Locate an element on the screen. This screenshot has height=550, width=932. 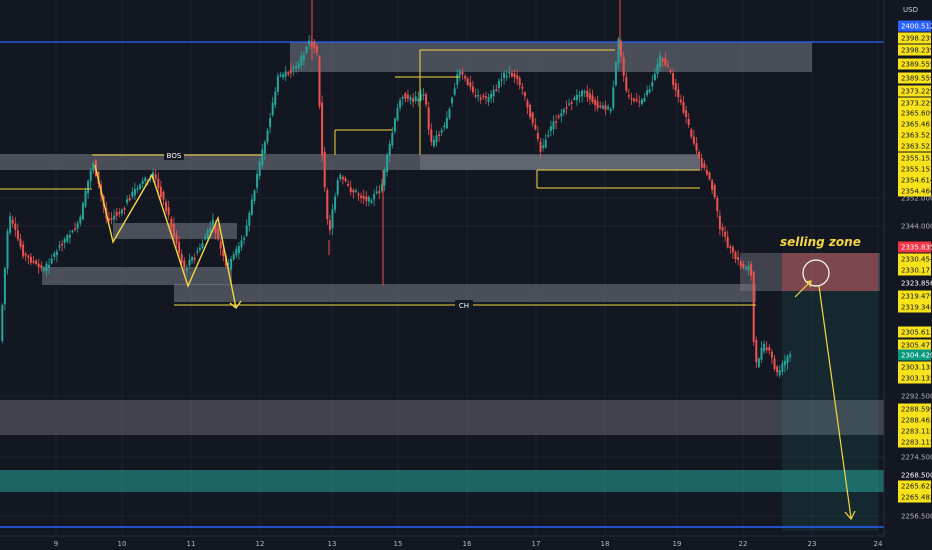
price-label: 2355.153 is located at coordinates (916, 159).